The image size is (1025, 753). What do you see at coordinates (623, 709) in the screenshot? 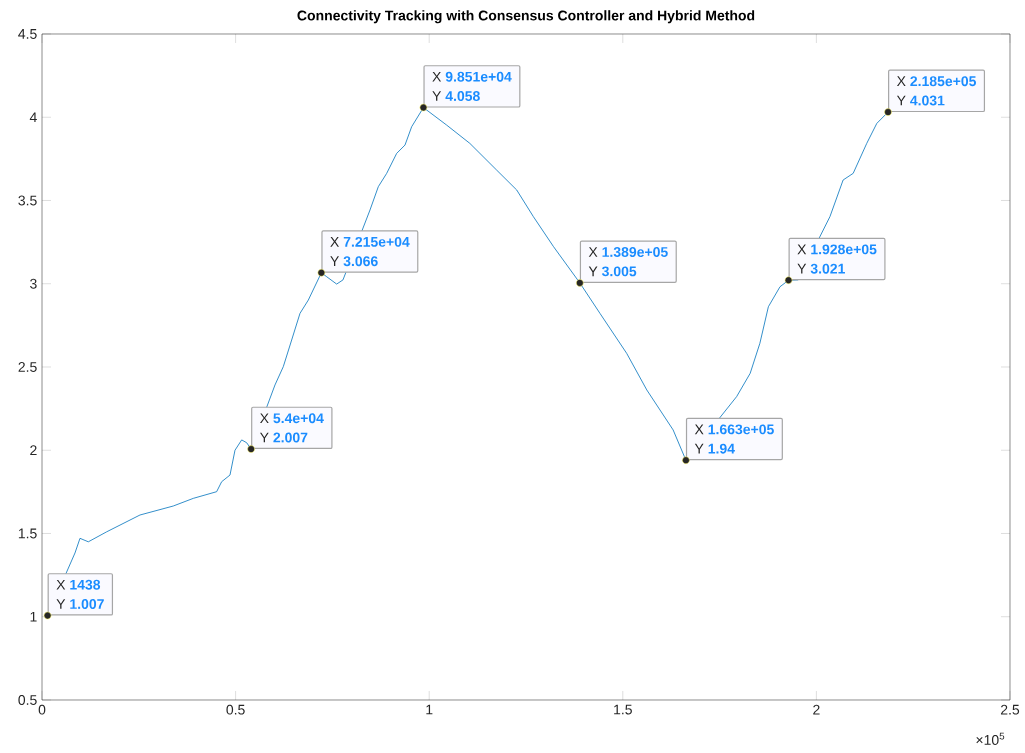
I see `x-tick-label: 1.5` at bounding box center [623, 709].